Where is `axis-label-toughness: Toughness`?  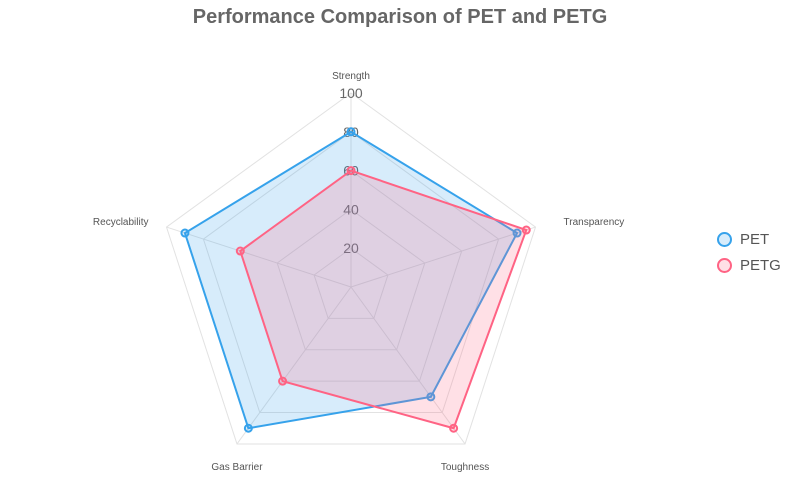 axis-label-toughness: Toughness is located at coordinates (465, 467).